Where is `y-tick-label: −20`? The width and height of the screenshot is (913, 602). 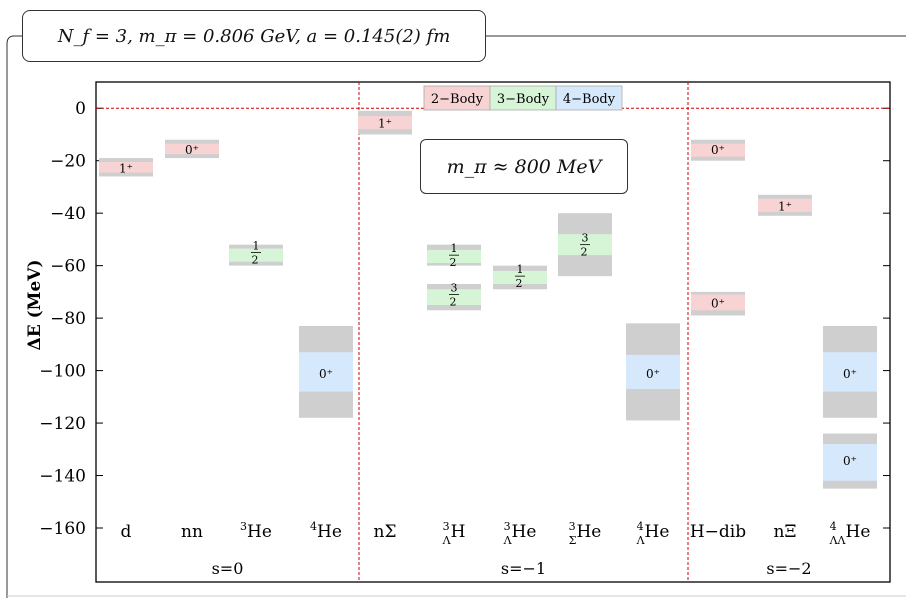 y-tick-label: −20 is located at coordinates (68, 162).